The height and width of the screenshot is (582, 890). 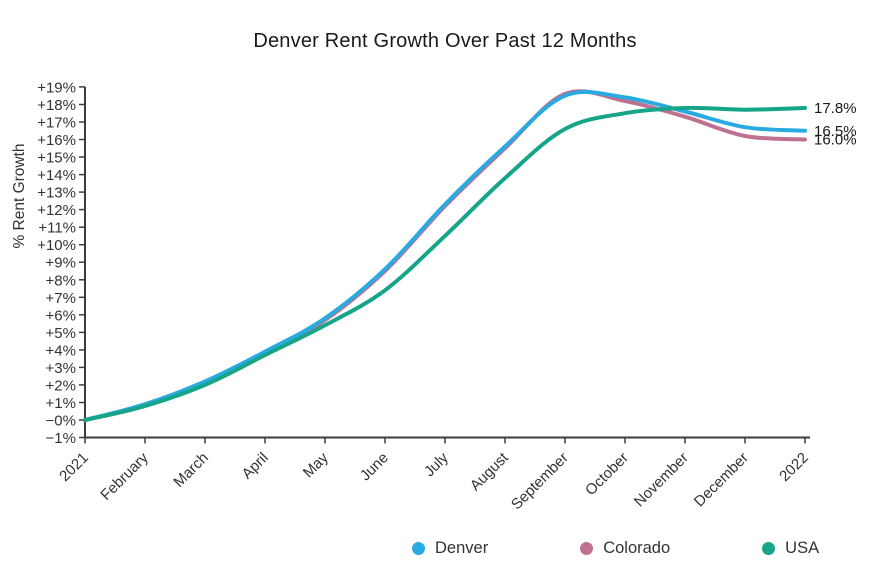 I want to click on y-tick-label: +3%, so click(x=61, y=368).